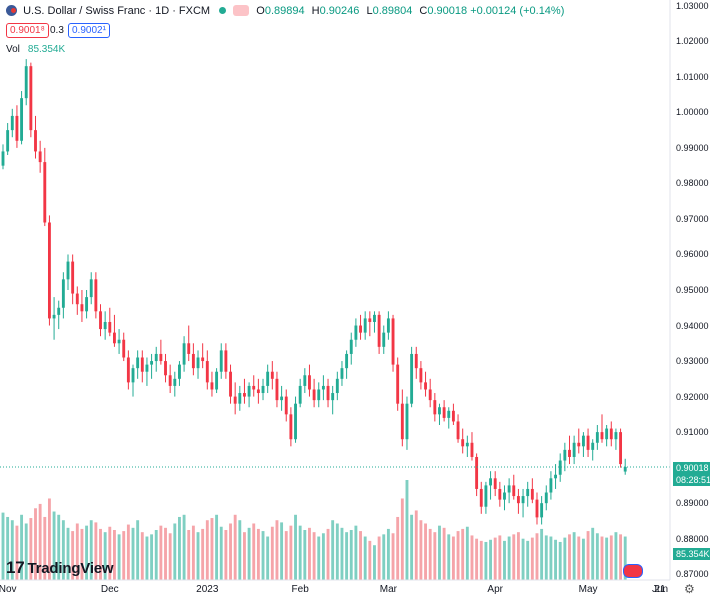 Image resolution: width=710 pixels, height=600 pixels. I want to click on time-tick-label: Dec, so click(109, 589).